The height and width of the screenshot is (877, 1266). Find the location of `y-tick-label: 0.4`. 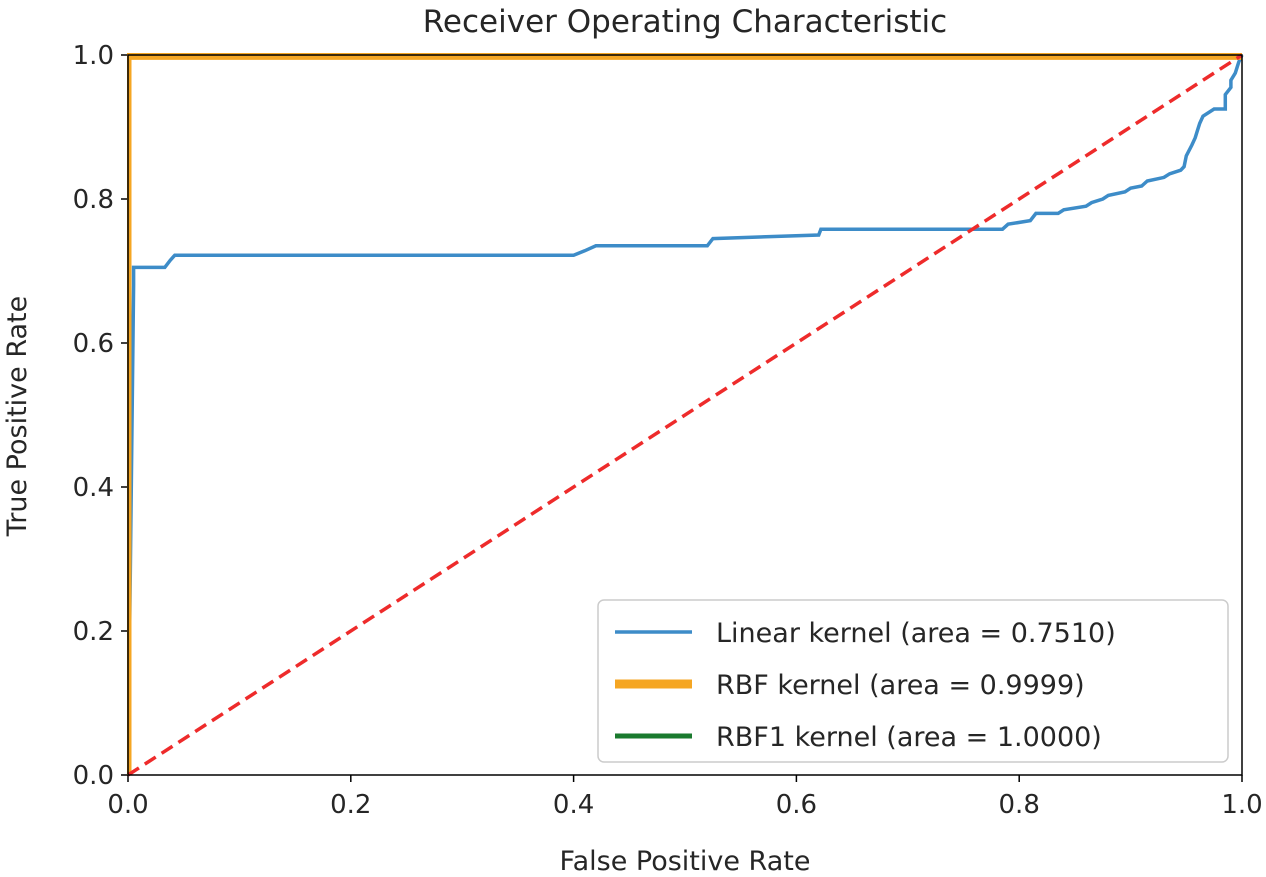

y-tick-label: 0.4 is located at coordinates (93, 488).